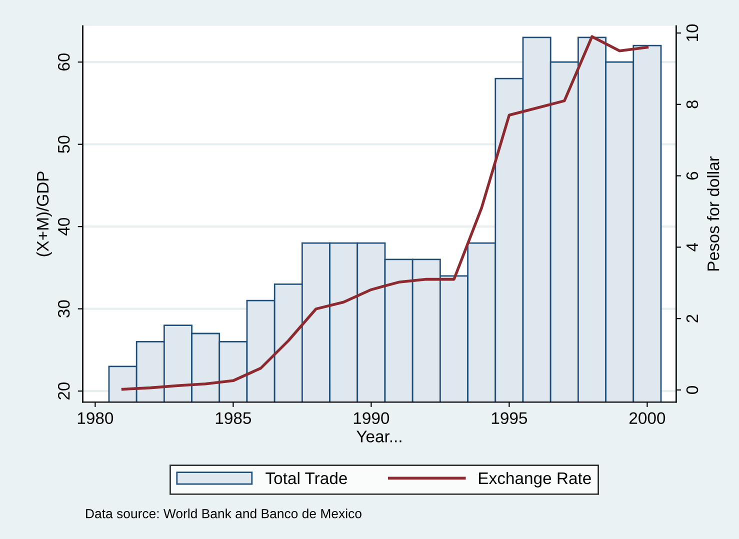 The width and height of the screenshot is (739, 539). I want to click on y2-axis-title: Pesos for dollar, so click(713, 213).